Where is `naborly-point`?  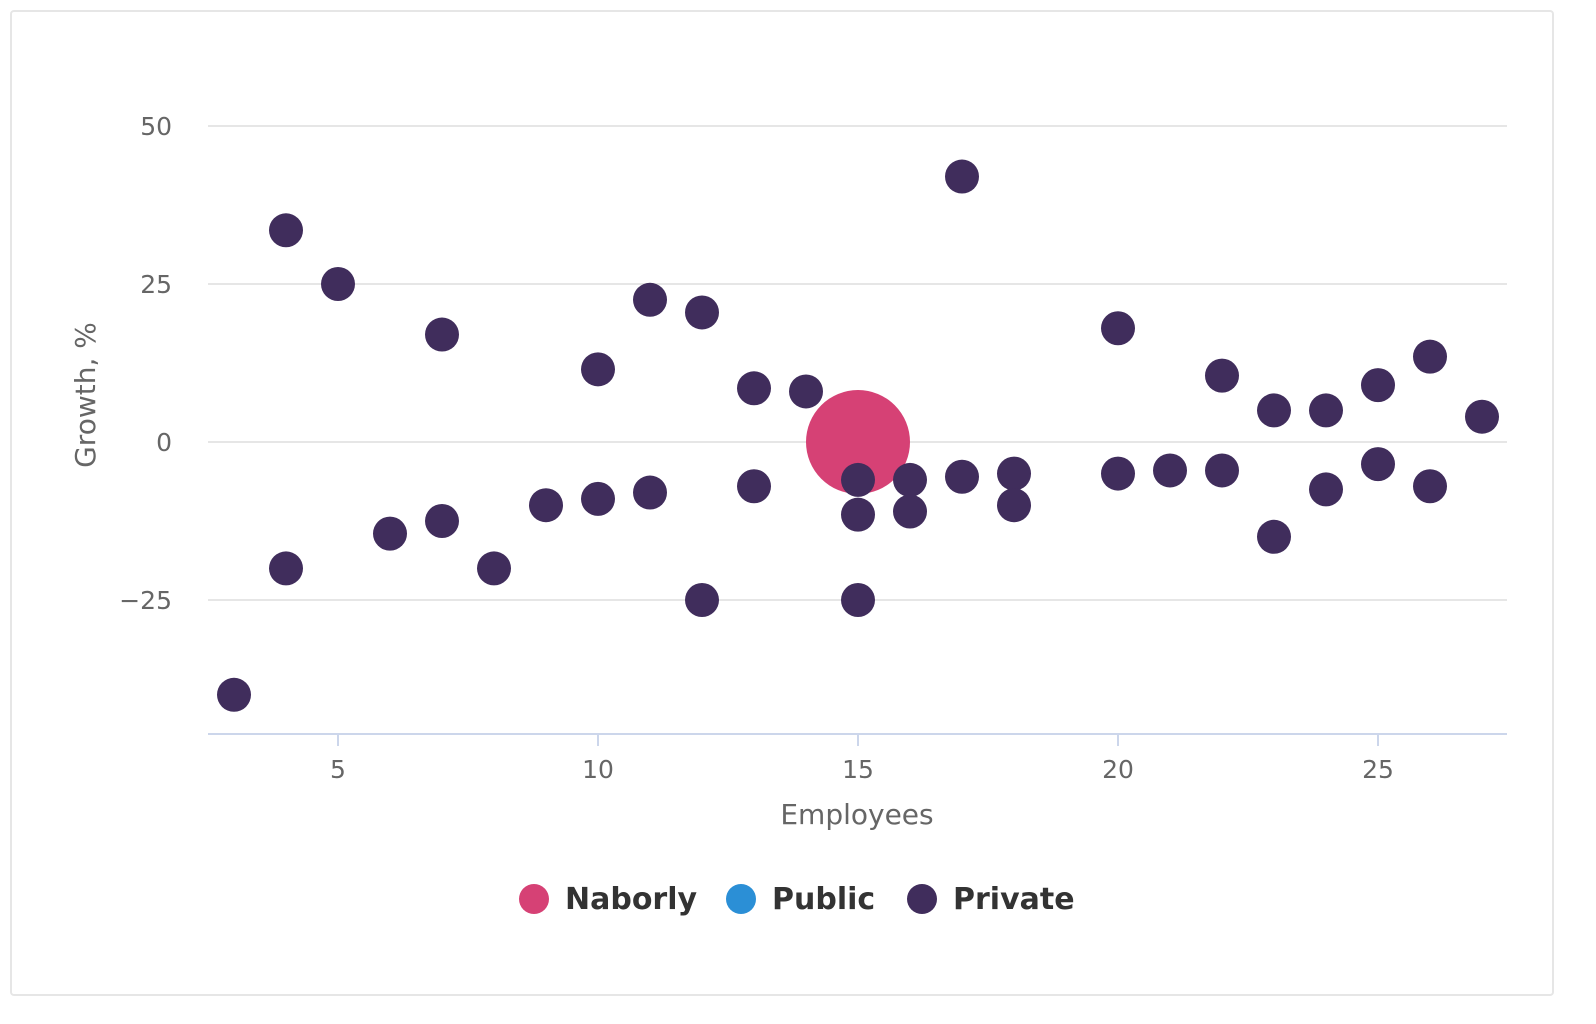
naborly-point is located at coordinates (858, 442).